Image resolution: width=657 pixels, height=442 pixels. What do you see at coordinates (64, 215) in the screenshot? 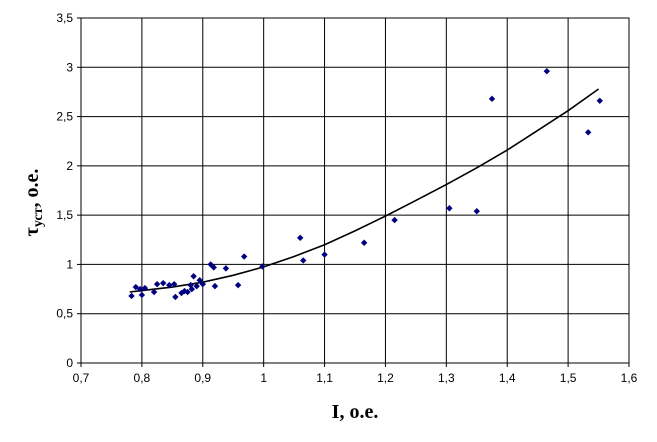
I see `y-tick-label: 1,5` at bounding box center [64, 215].